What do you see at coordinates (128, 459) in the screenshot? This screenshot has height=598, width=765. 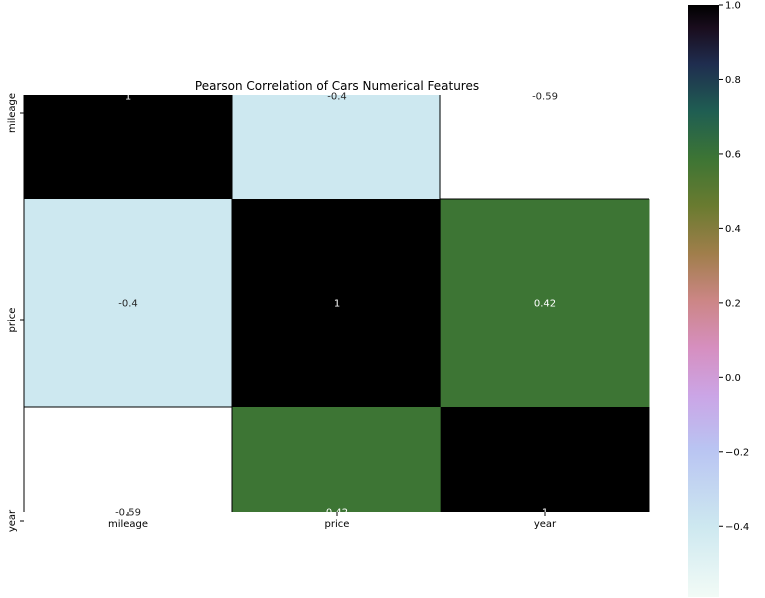 I see `heatmap-cell-year-mileage` at bounding box center [128, 459].